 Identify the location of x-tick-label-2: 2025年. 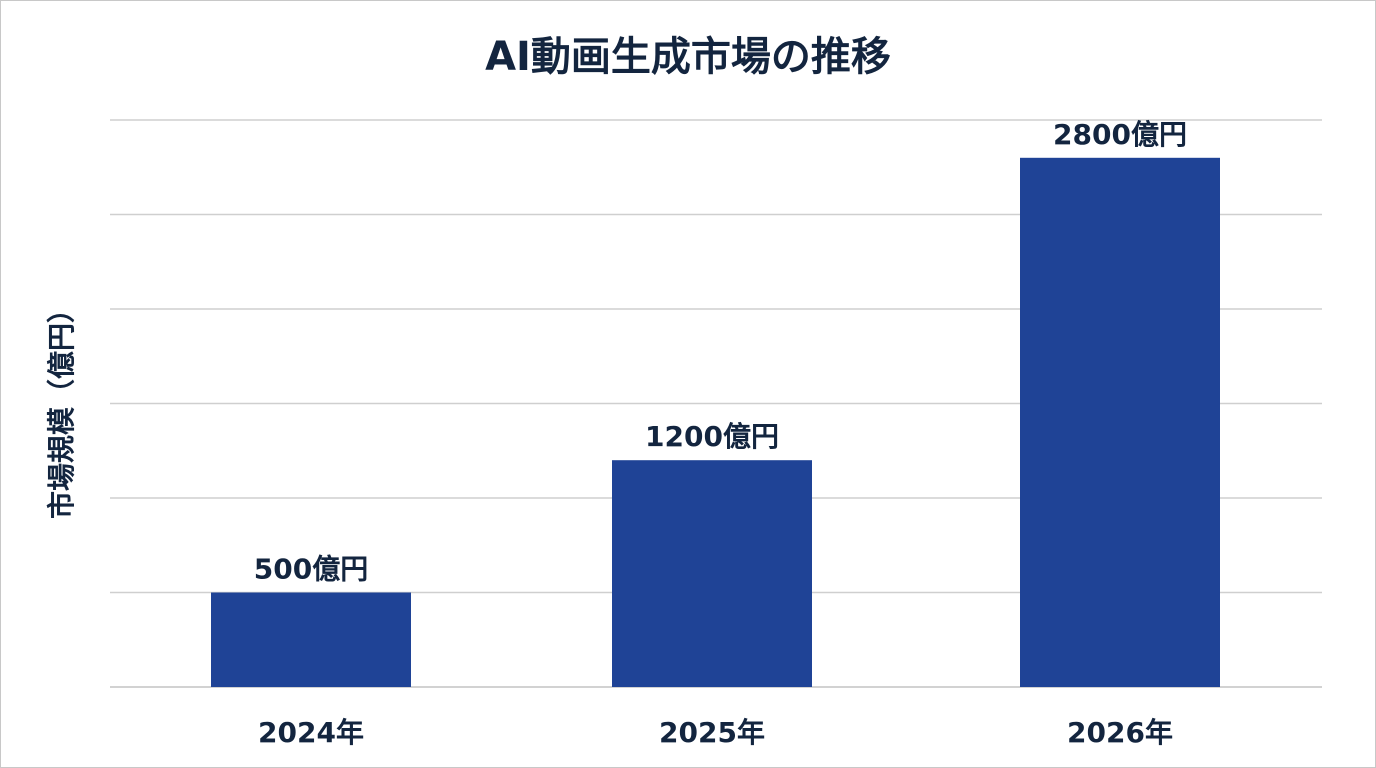
(712, 732).